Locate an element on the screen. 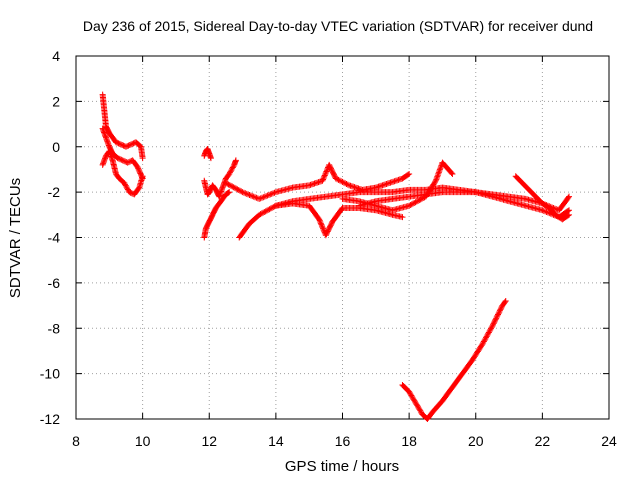 The image size is (640, 480). series-arc-band-mid is located at coordinates (404, 212).